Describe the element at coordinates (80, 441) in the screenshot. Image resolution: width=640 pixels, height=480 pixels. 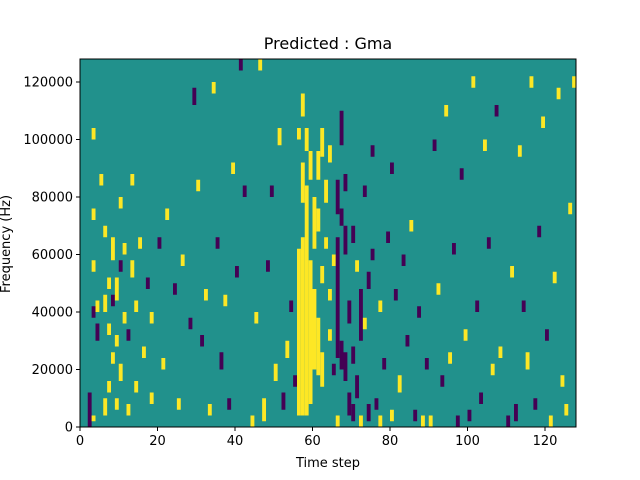
I see `x-tick-label: 0` at that location.